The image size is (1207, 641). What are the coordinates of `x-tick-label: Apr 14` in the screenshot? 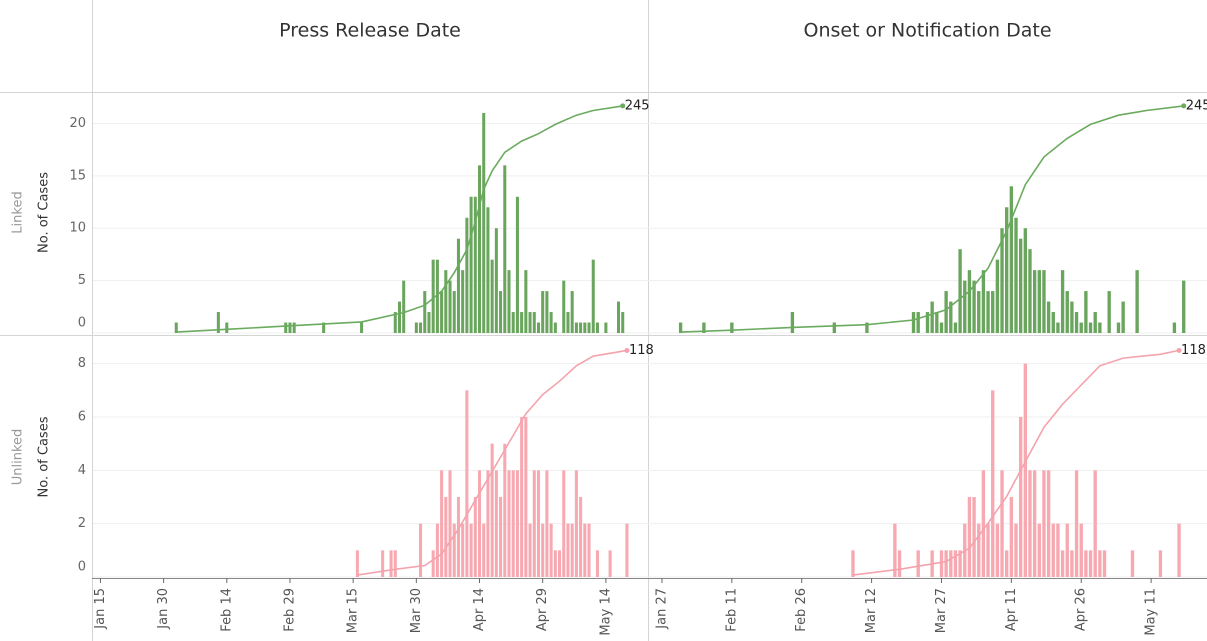 It's located at (479, 609).